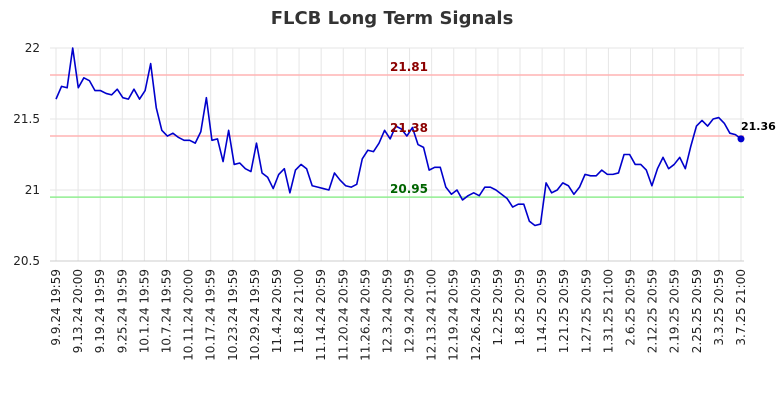  Describe the element at coordinates (741, 307) in the screenshot. I see `x-tick-label: 3.7.25 21:00` at that location.